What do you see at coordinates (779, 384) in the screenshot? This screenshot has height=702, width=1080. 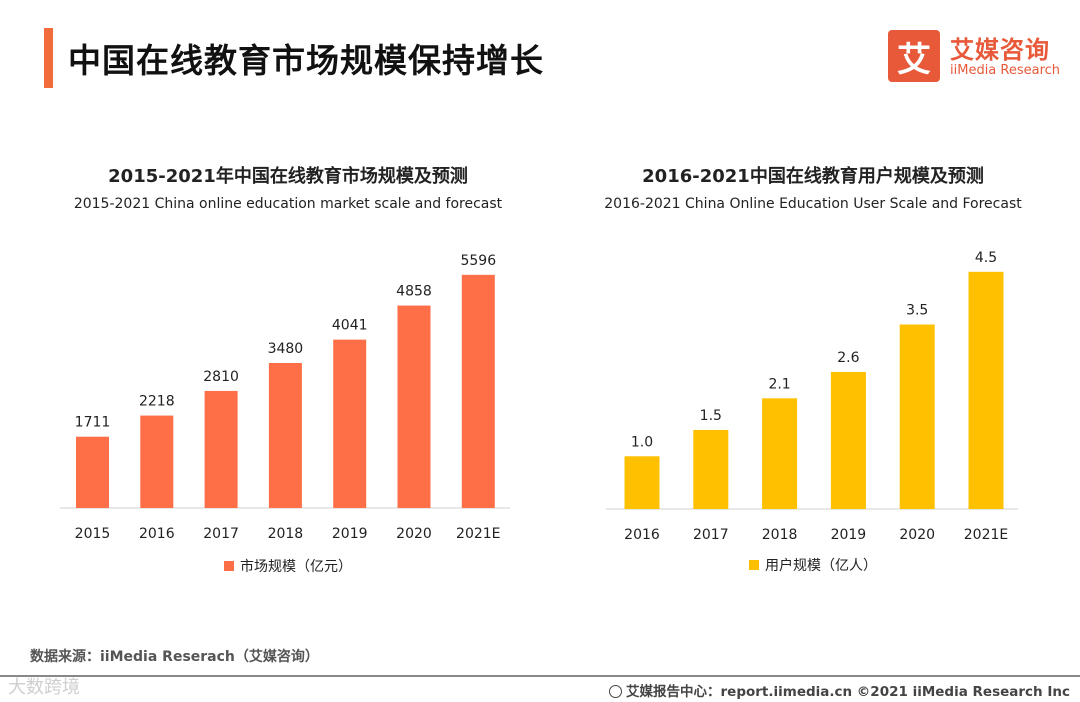 I see `data-label-2018: 2.1` at bounding box center [779, 384].